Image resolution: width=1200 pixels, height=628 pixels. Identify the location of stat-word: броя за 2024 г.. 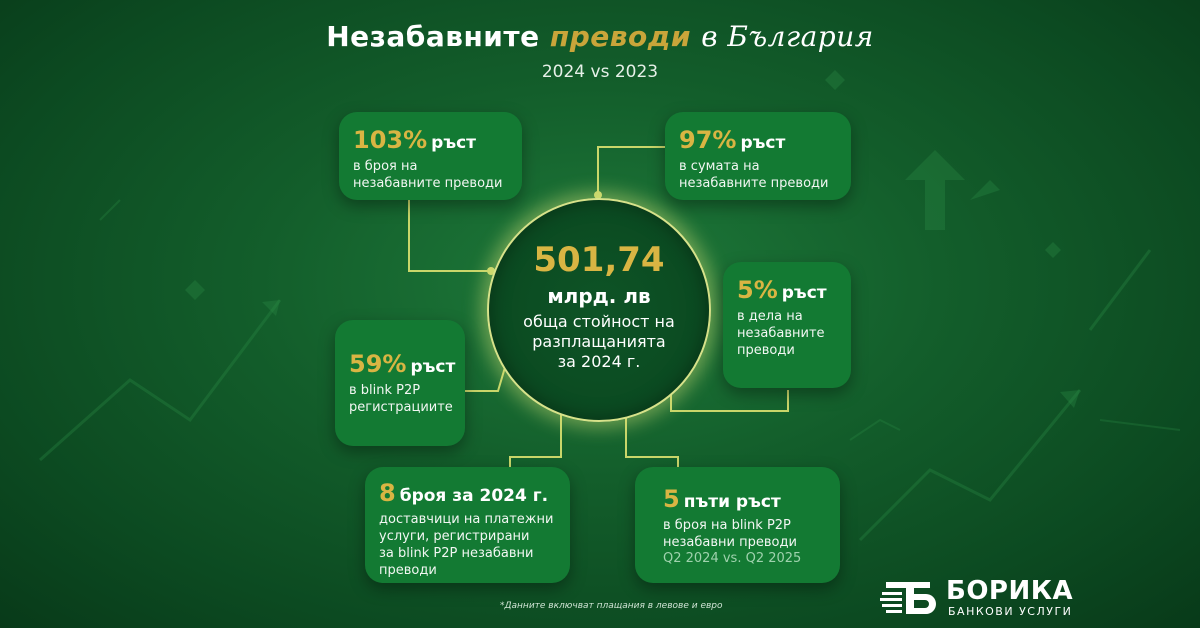
(474, 496).